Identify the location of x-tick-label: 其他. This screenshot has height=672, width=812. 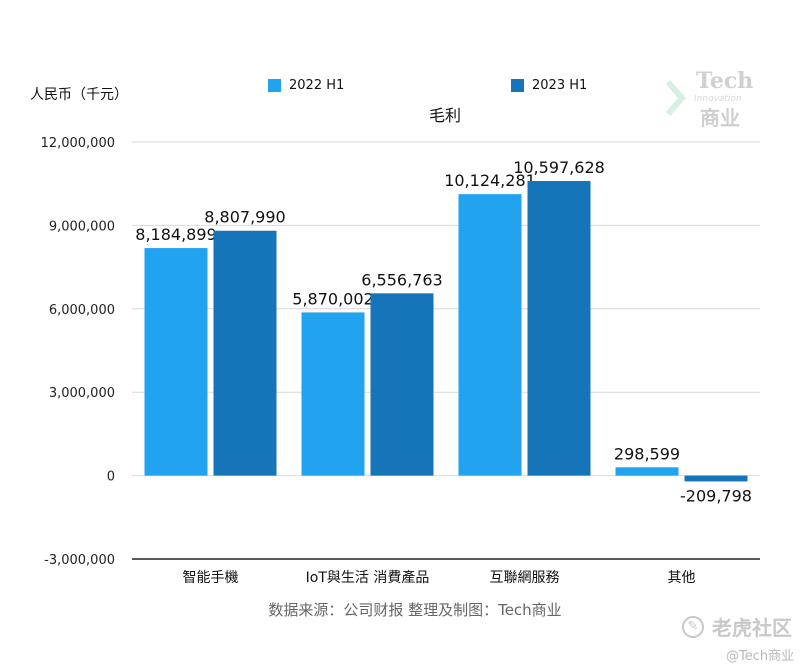
(682, 578).